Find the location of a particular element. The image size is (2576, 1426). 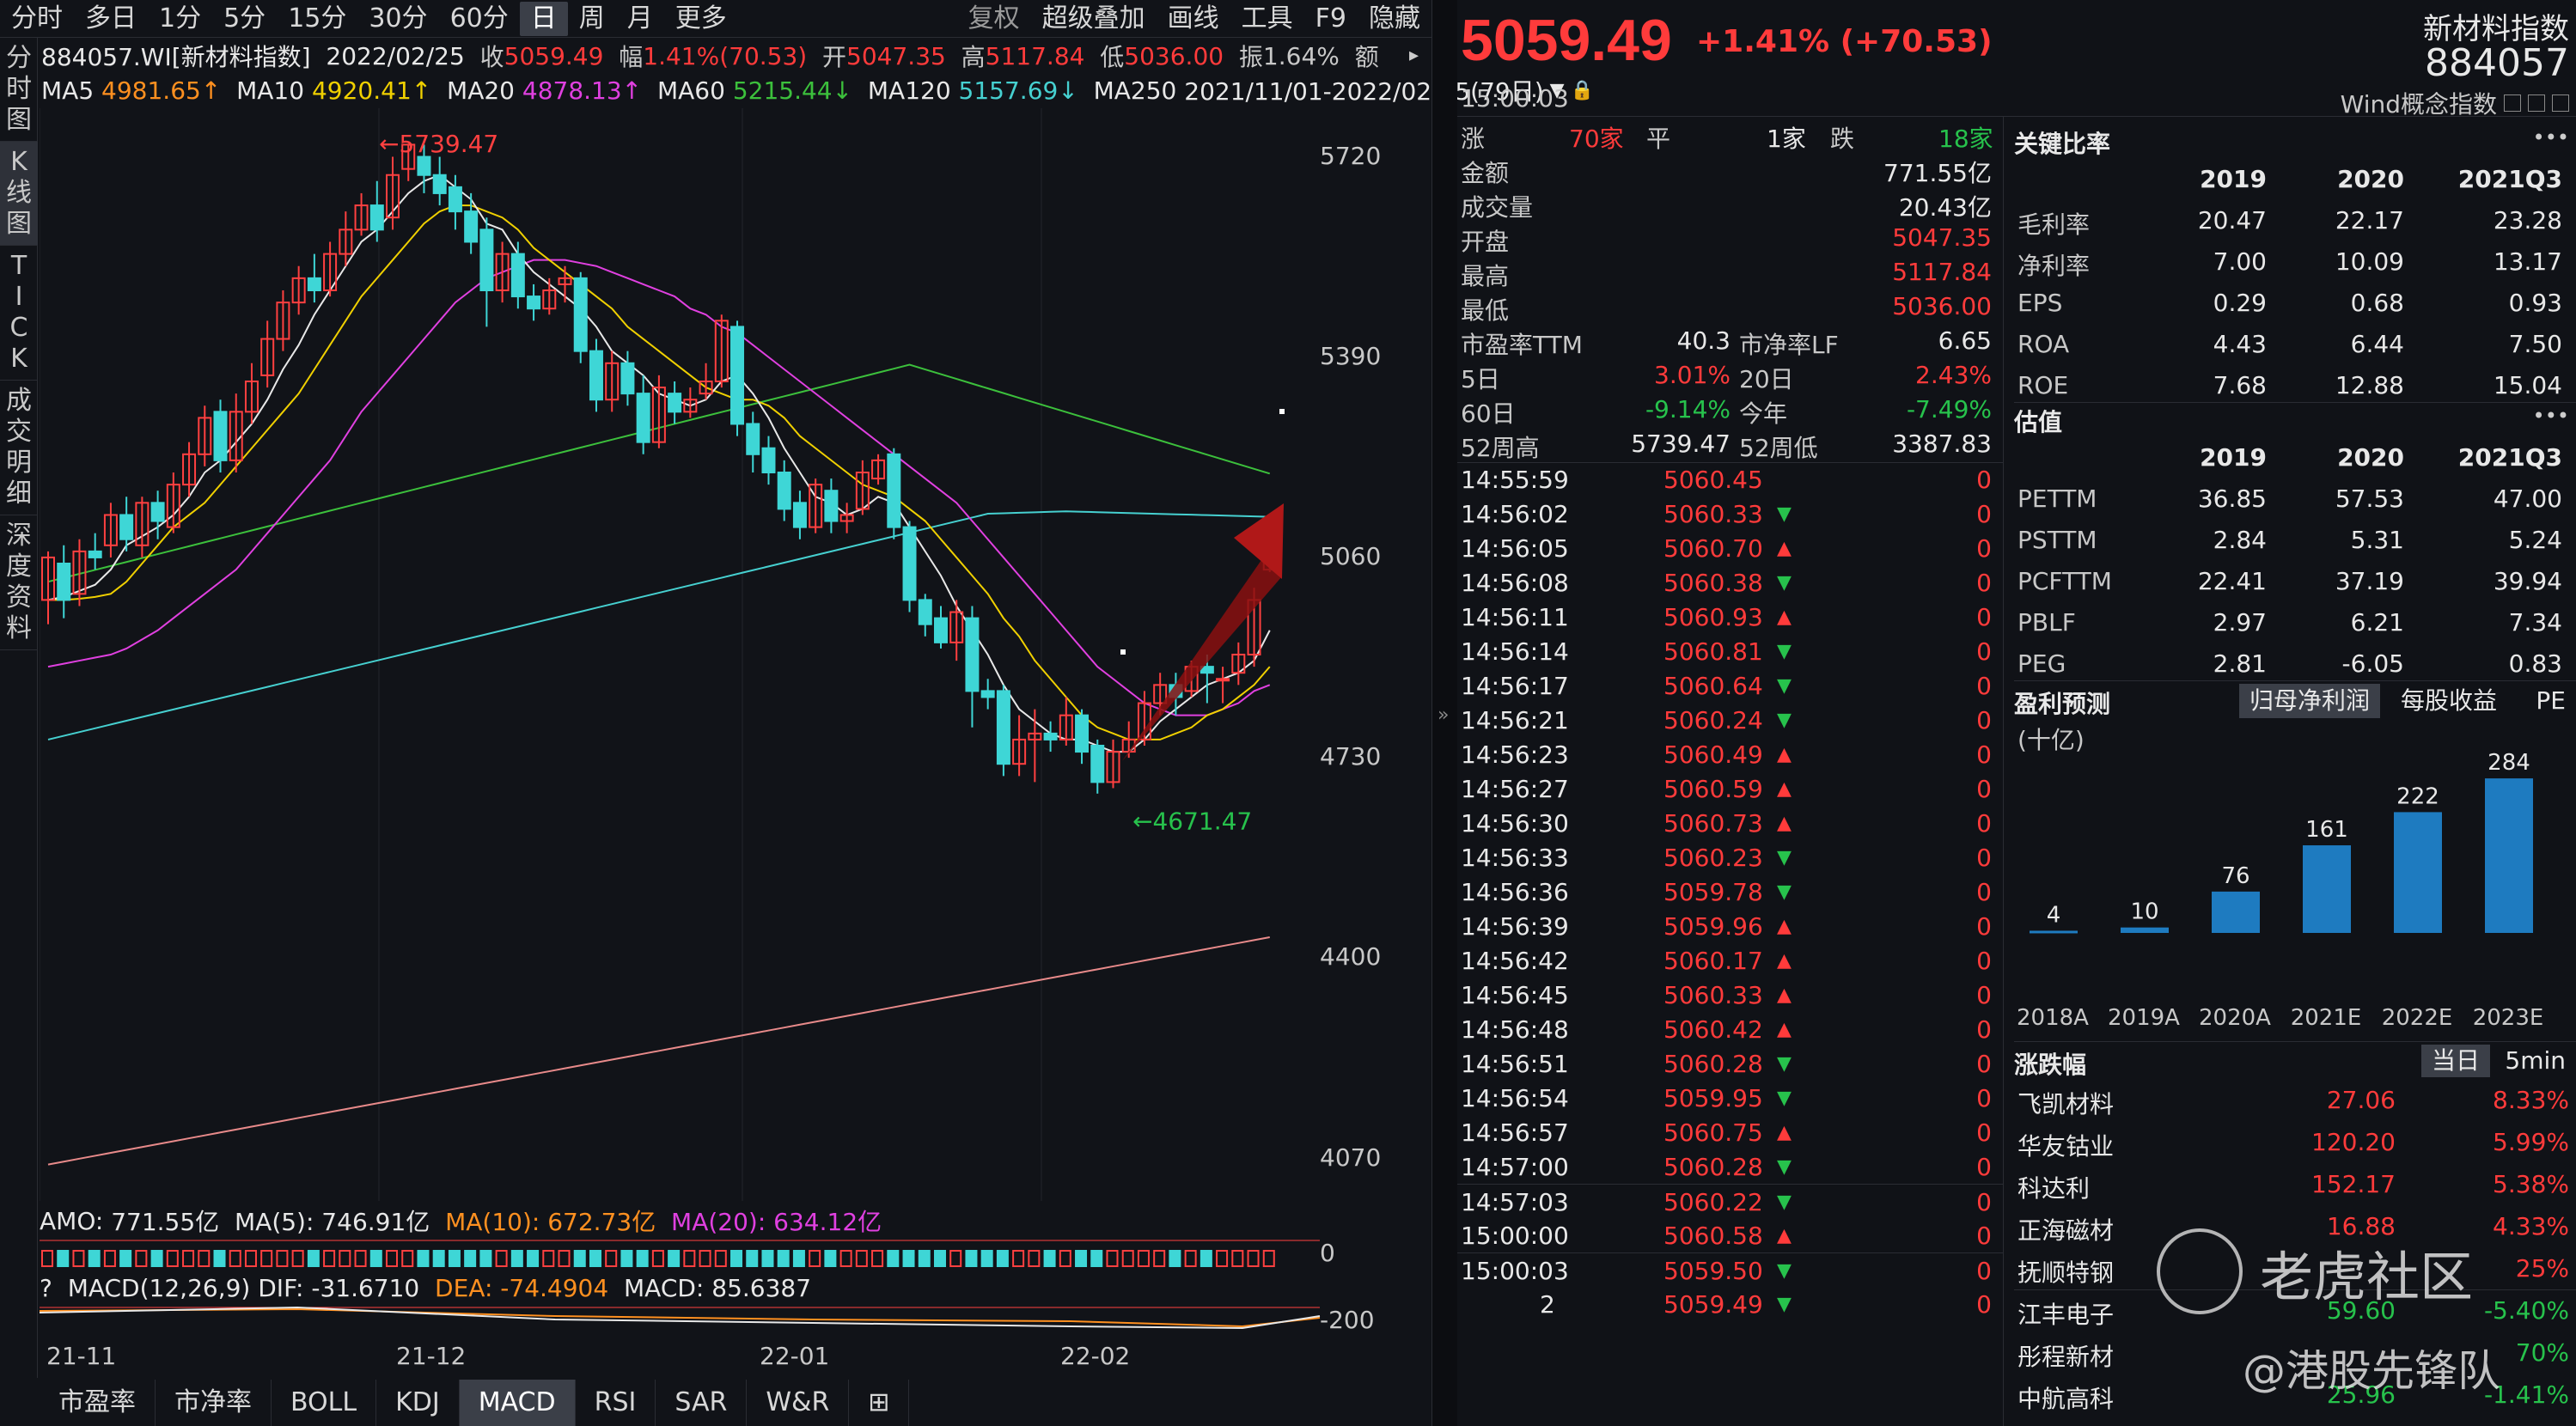

mover-row: 华友钴业 120.20 5.99% is located at coordinates (2295, 1142).